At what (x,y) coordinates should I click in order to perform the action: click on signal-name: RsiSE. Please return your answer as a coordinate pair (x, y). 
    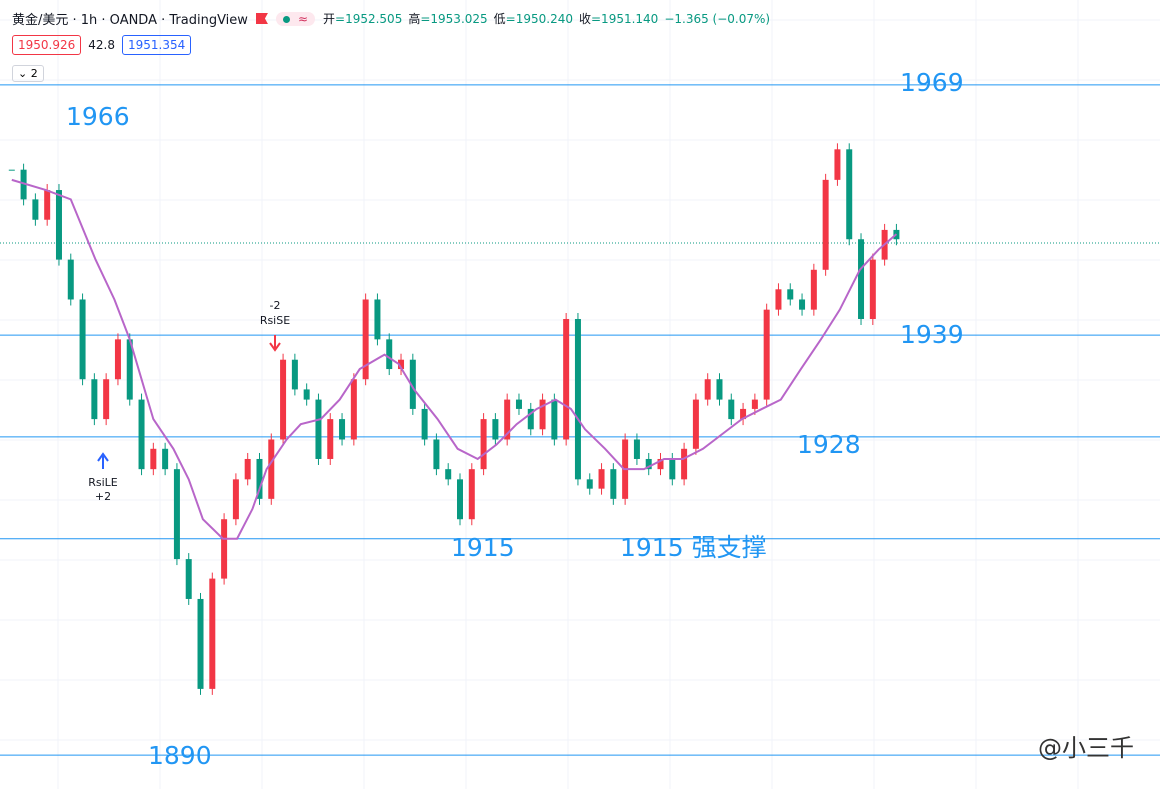
    Looking at the image, I should click on (275, 320).